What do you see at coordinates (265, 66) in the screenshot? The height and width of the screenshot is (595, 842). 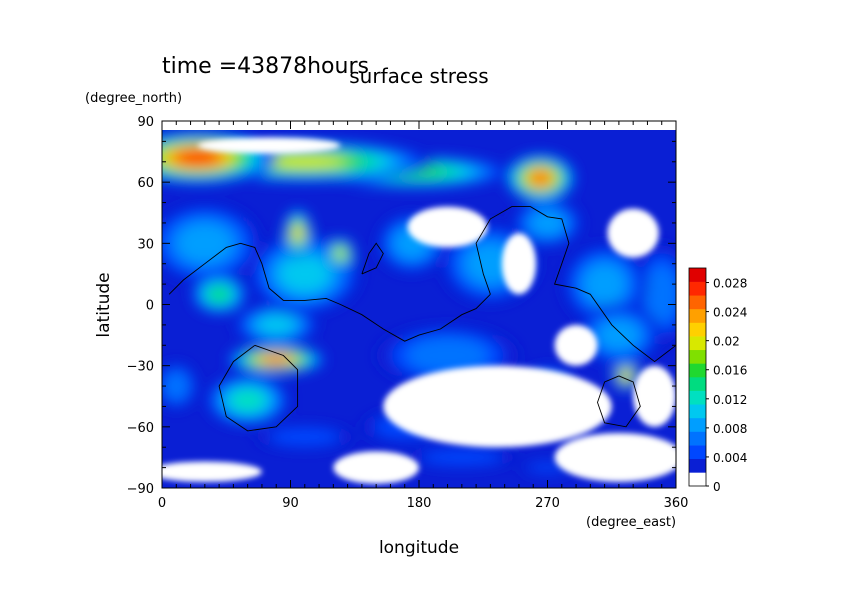 I see `time-label: time =43878hours` at bounding box center [265, 66].